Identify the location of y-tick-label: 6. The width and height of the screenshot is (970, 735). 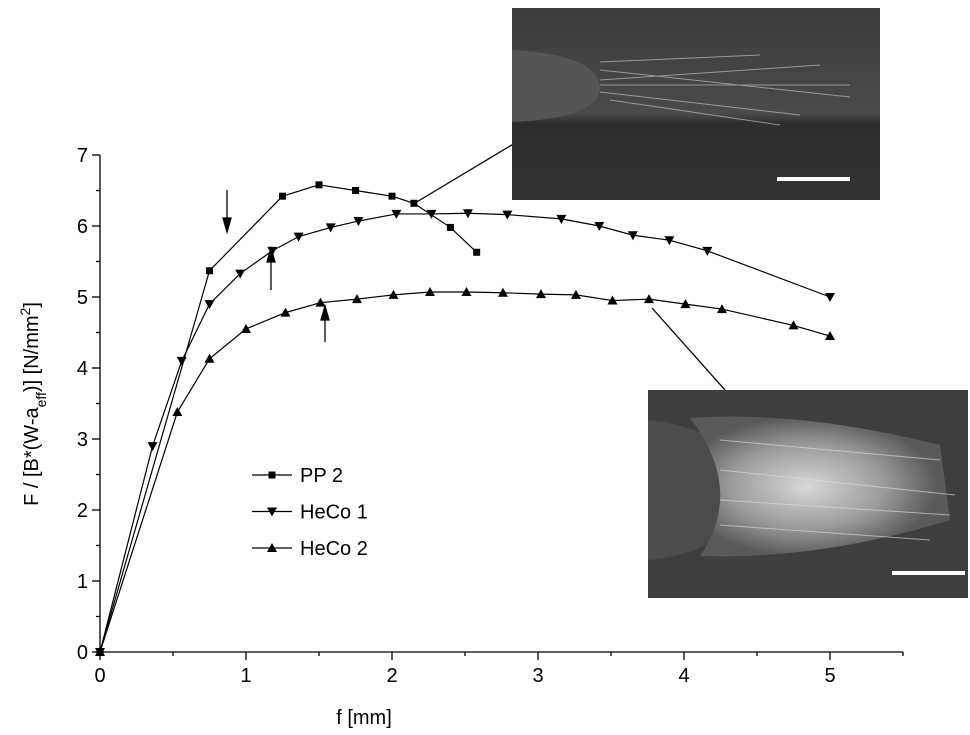
(82, 227).